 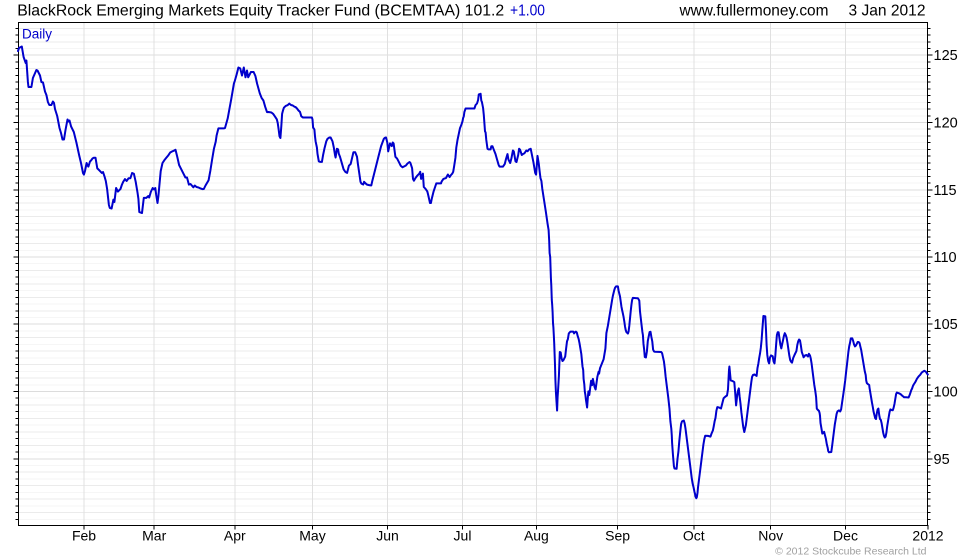 I want to click on svg-text: Nov, so click(x=770, y=536).